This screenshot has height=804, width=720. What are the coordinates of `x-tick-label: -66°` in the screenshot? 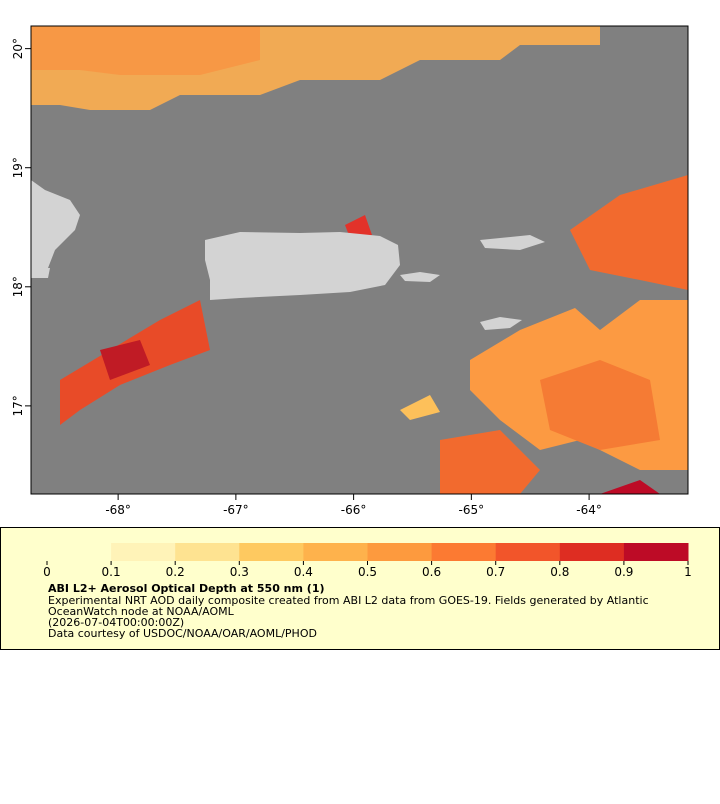 It's located at (354, 510).